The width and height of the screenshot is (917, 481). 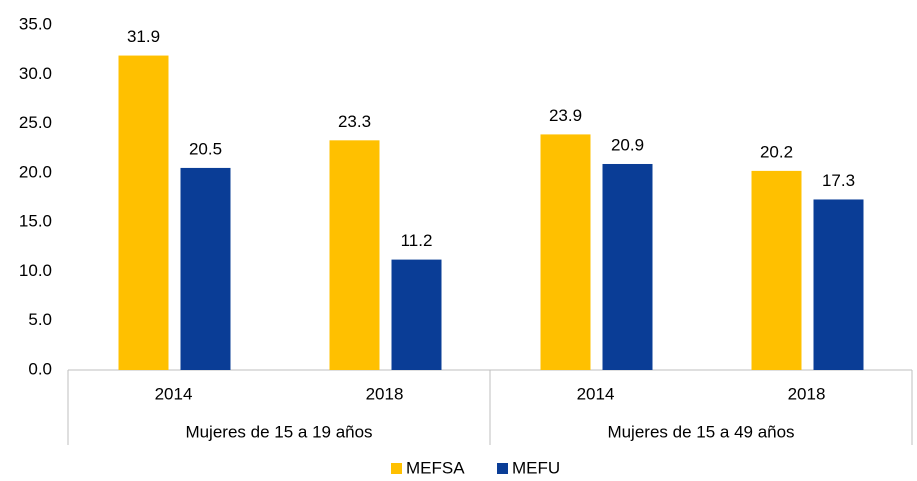 I want to click on y-tick-label: 35.0, so click(x=35, y=23).